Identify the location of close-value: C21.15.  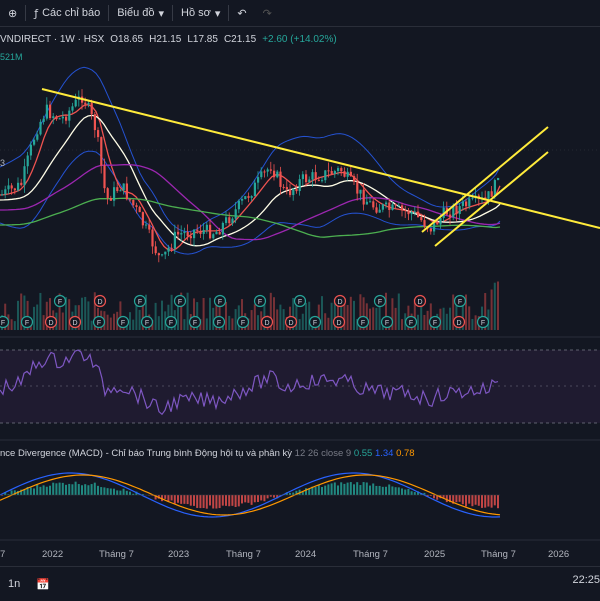
(240, 41).